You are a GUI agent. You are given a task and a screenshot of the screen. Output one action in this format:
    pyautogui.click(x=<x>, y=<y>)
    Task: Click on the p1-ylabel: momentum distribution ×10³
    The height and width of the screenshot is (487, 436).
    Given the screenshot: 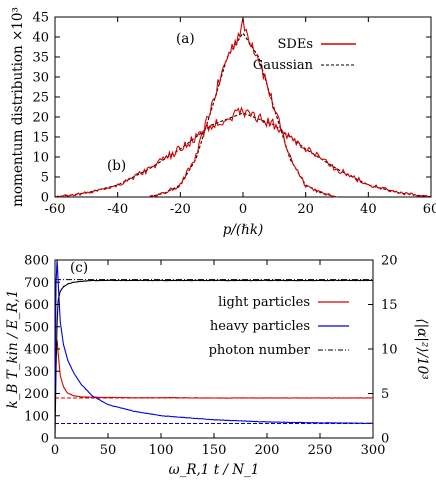 What is the action you would take?
    pyautogui.click(x=18, y=107)
    